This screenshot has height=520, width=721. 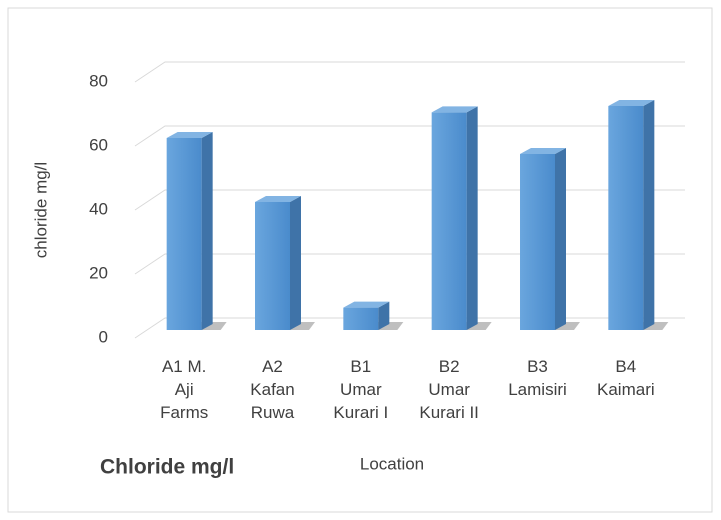 I want to click on x-tick-label: B1 Umar Kurari I, so click(x=361, y=389).